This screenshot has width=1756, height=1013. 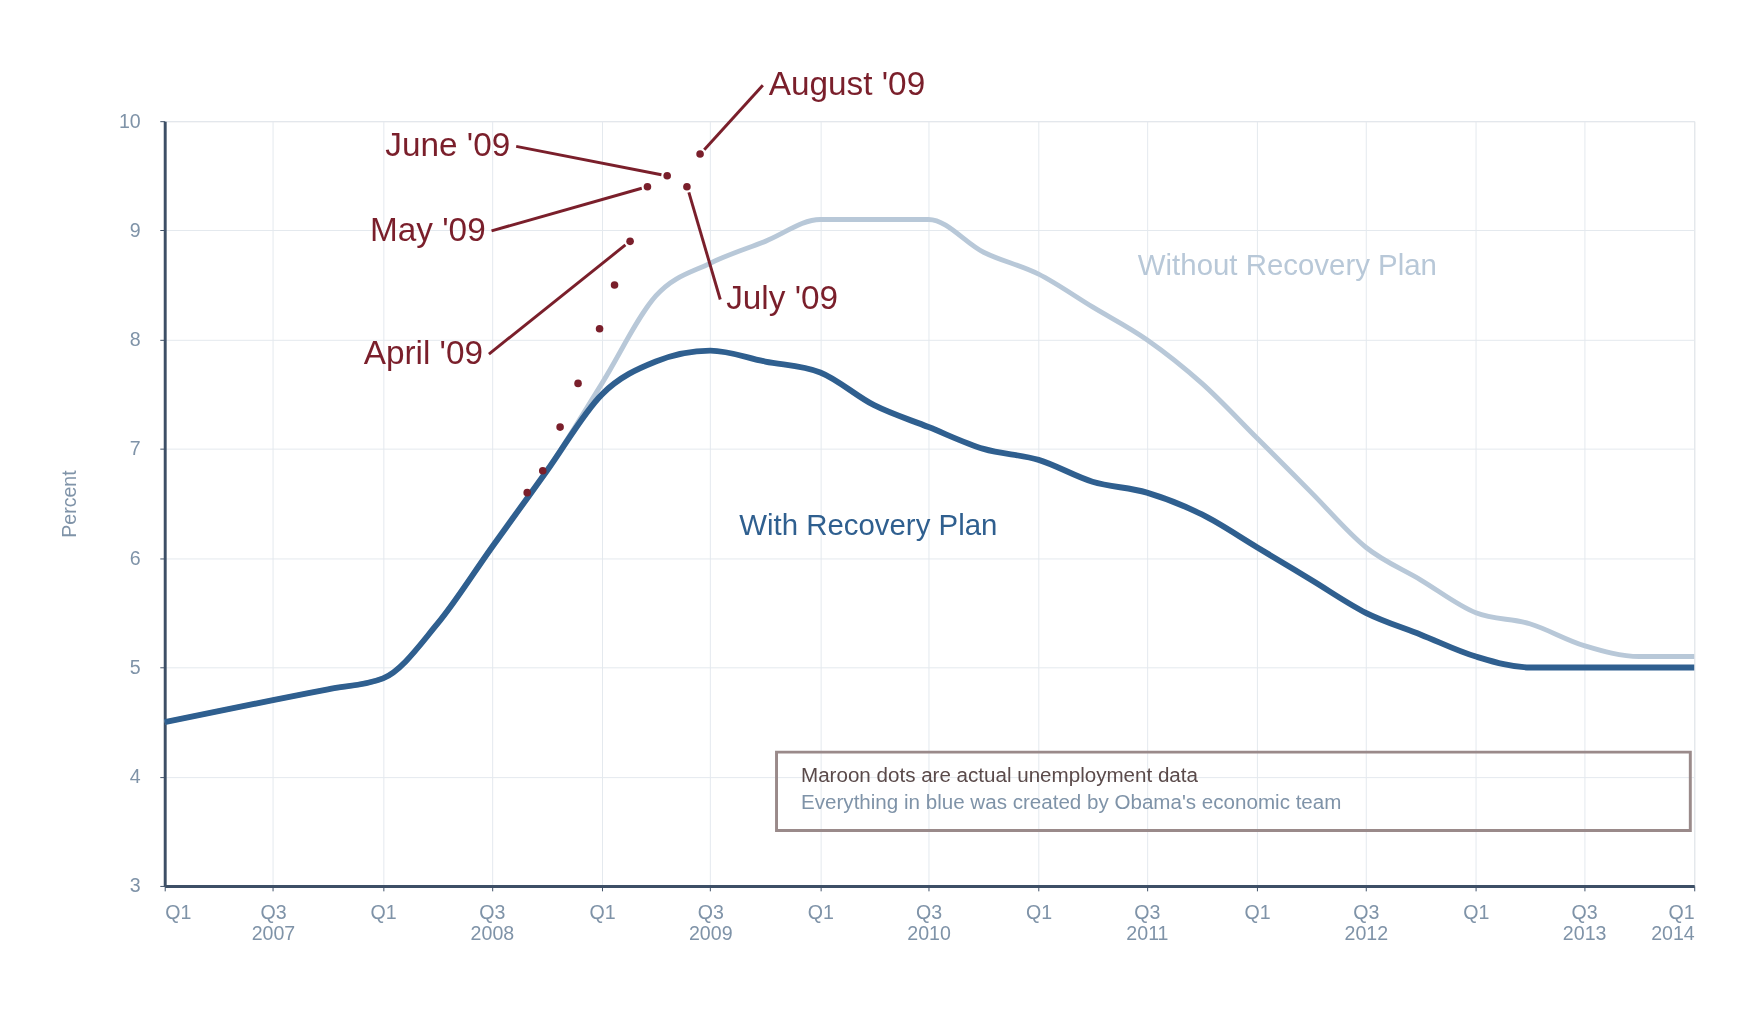 What do you see at coordinates (135, 339) in the screenshot?
I see `y-tick-label: 8` at bounding box center [135, 339].